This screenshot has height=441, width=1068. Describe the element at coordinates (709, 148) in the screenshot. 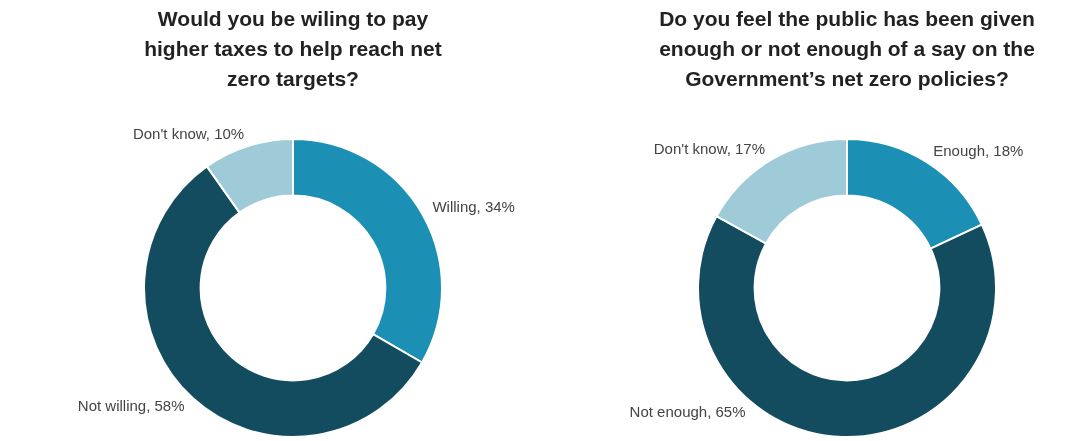

I see `slice-label: Don't know, 17%` at that location.